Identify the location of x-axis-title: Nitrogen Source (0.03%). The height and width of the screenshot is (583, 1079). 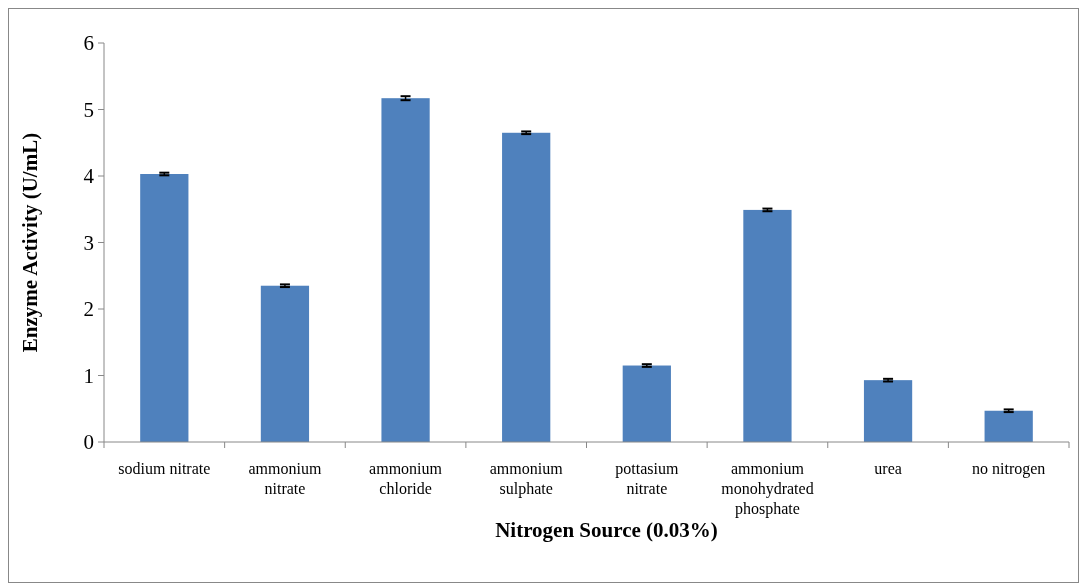
(606, 530).